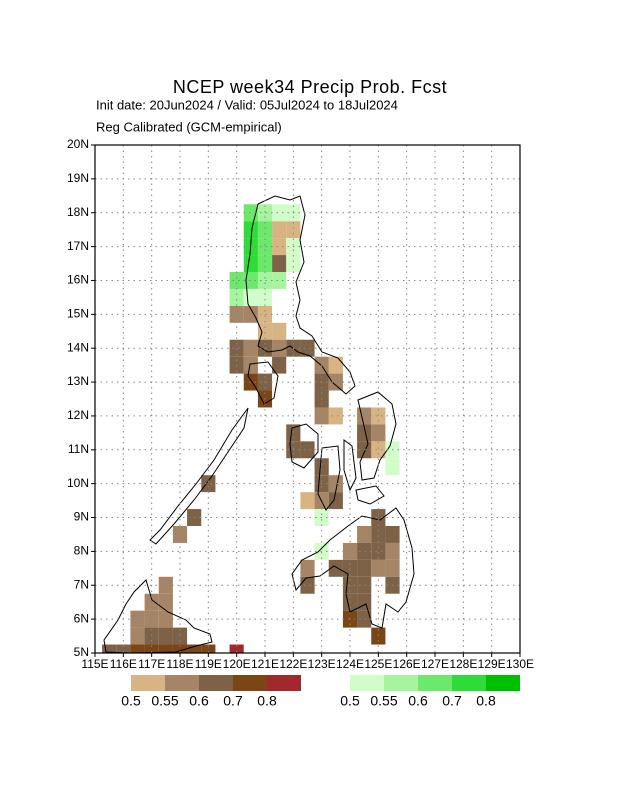 Image resolution: width=618 pixels, height=805 pixels. What do you see at coordinates (486, 701) in the screenshot?
I see `legend-label: 0.8` at bounding box center [486, 701].